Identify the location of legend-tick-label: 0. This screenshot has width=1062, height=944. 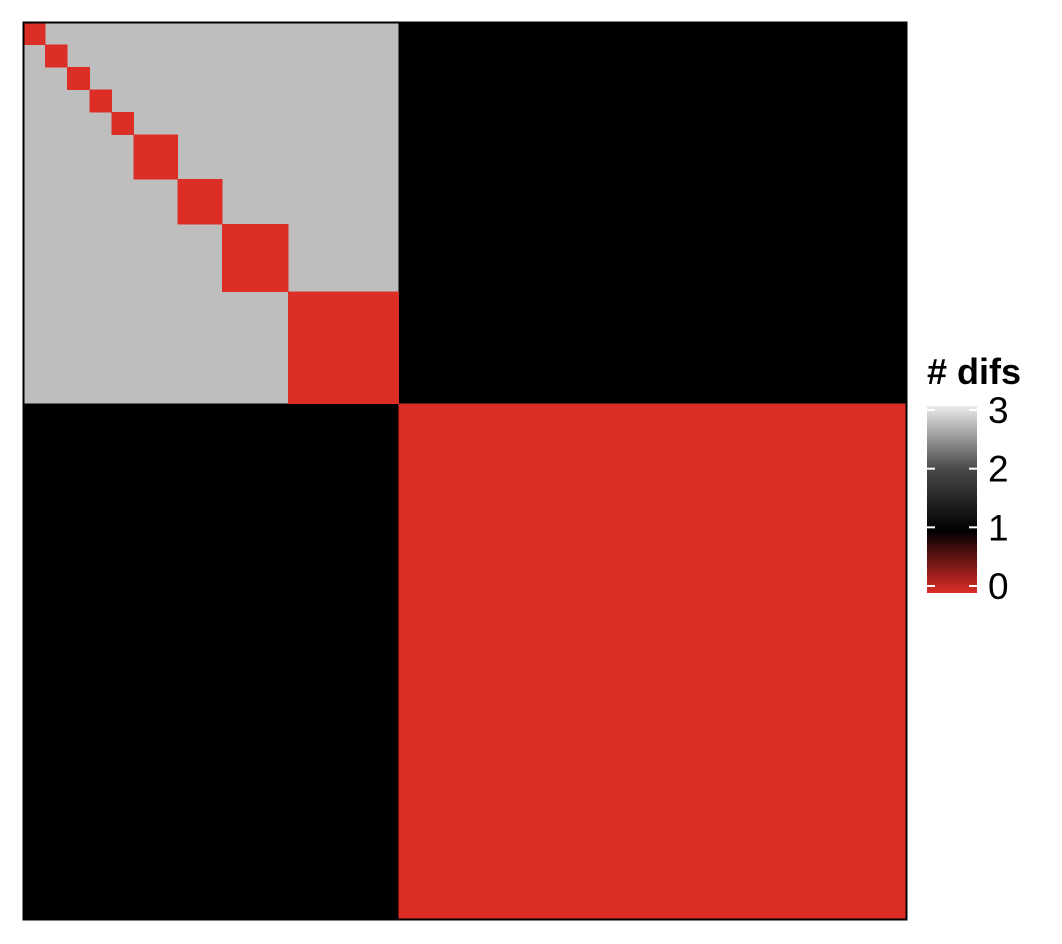
(998, 586).